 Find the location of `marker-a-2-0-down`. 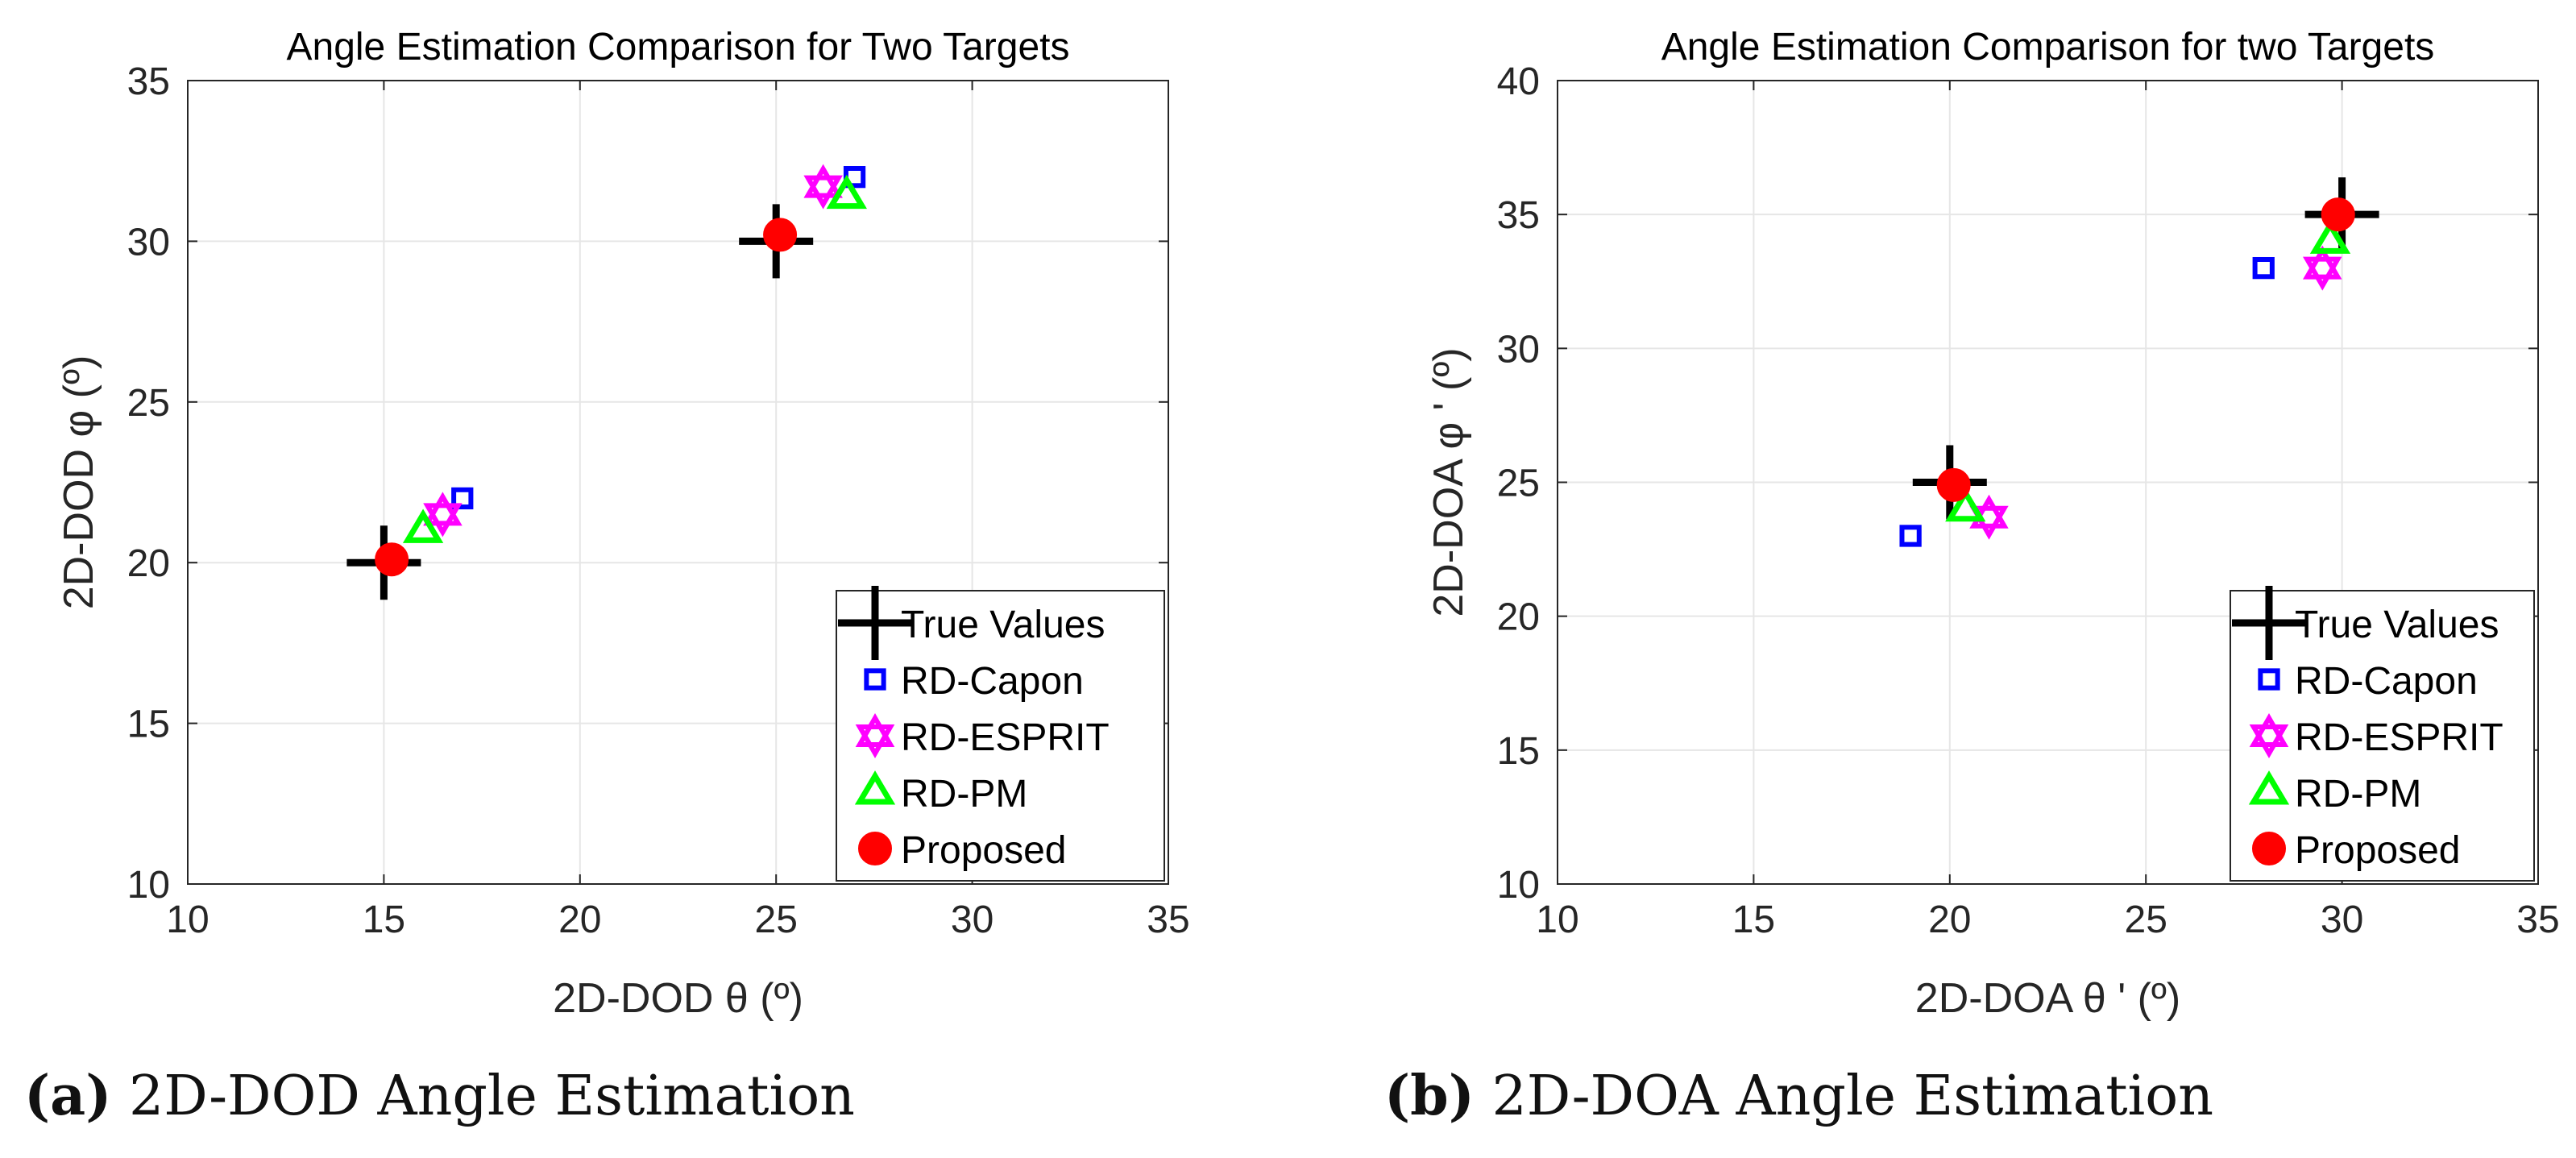

marker-a-2-0-down is located at coordinates (443, 520).